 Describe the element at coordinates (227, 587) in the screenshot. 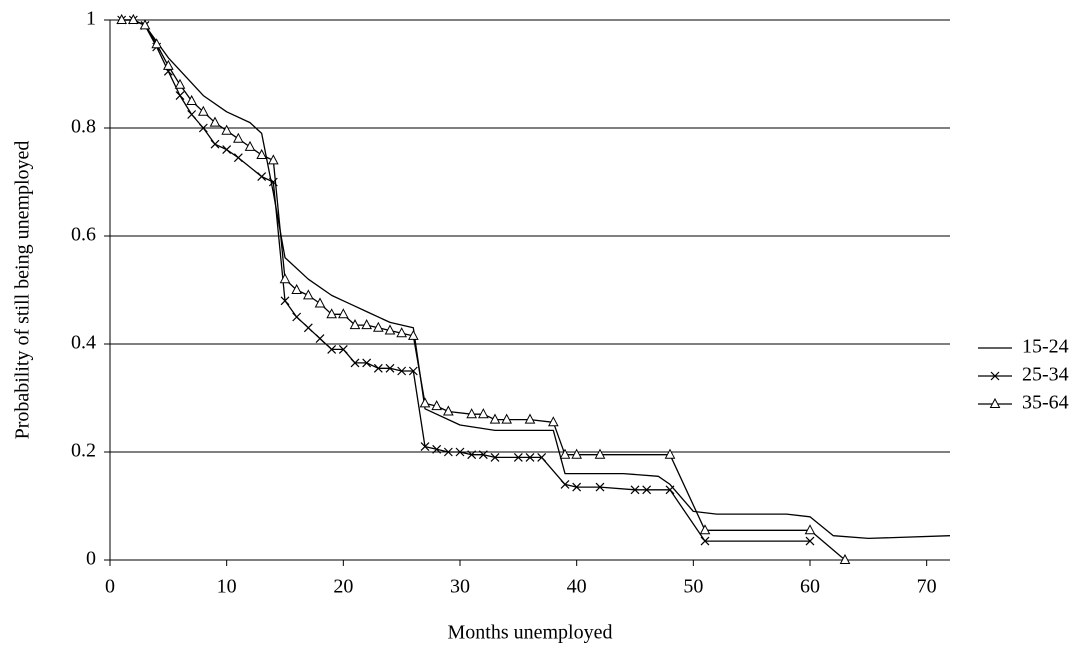

I see `x-tick-label: 10` at that location.